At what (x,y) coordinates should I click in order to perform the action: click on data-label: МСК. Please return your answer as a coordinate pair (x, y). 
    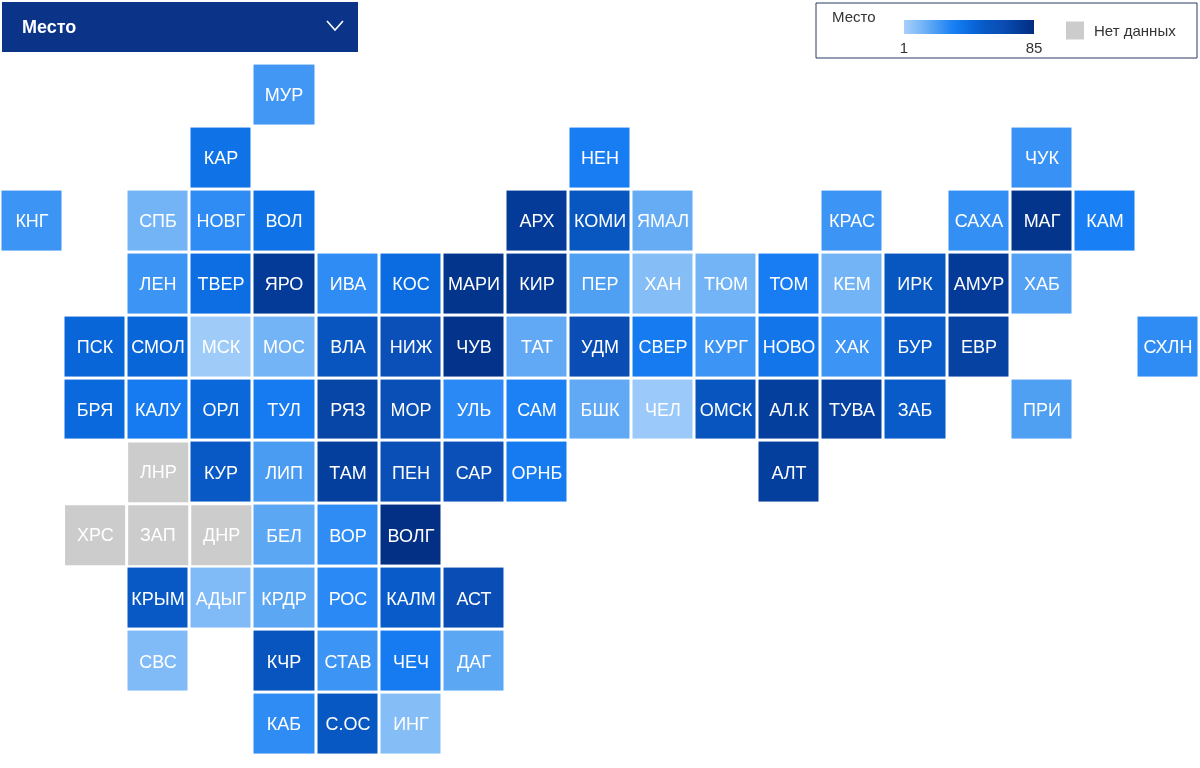
    Looking at the image, I should click on (221, 346).